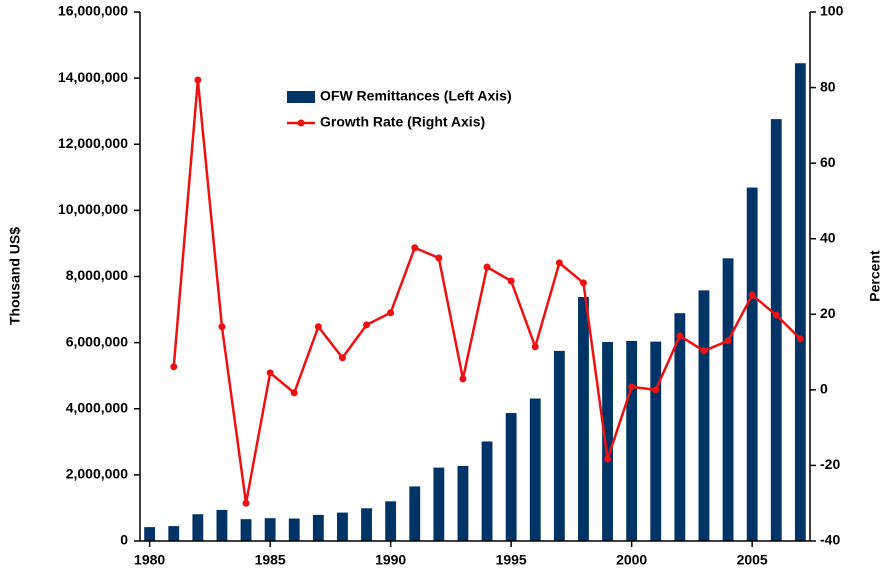 This screenshot has width=888, height=583. What do you see at coordinates (15, 276) in the screenshot?
I see `y-axis-label: Thousand US$` at bounding box center [15, 276].